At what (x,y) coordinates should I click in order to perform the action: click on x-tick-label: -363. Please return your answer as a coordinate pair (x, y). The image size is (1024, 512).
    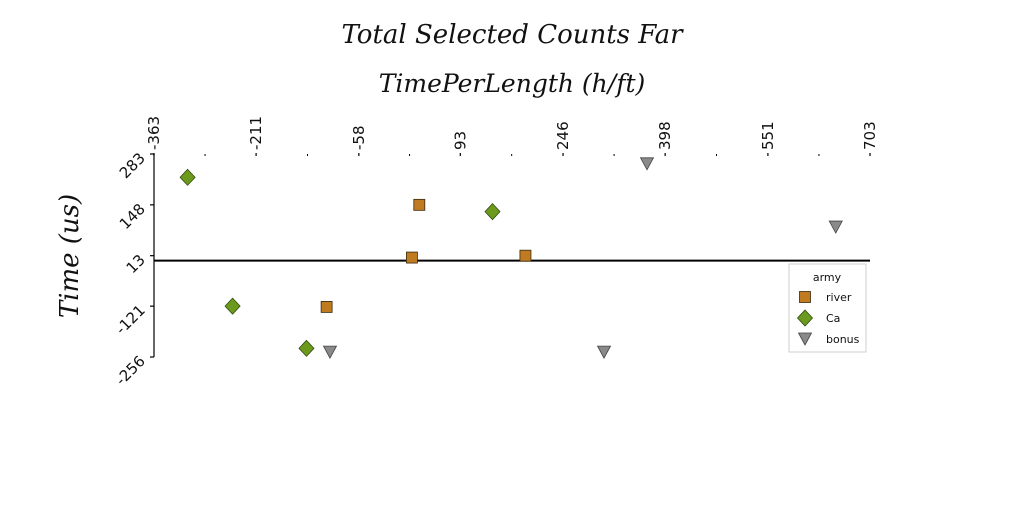
    Looking at the image, I should click on (154, 133).